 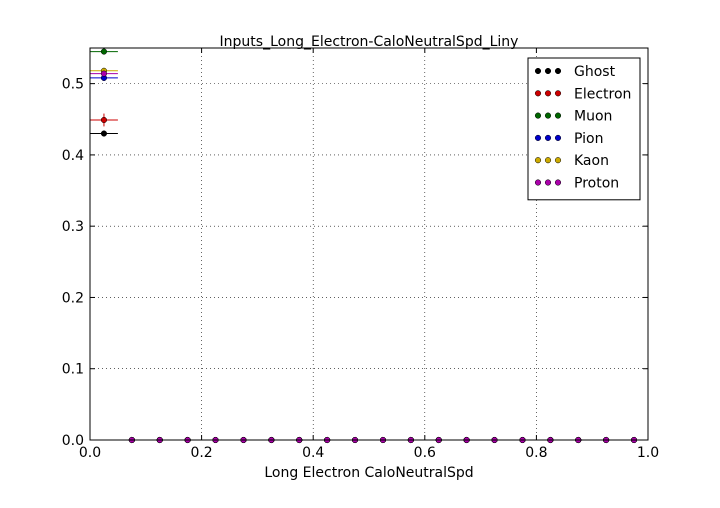 I want to click on legend-label: Electron, so click(x=602, y=94).